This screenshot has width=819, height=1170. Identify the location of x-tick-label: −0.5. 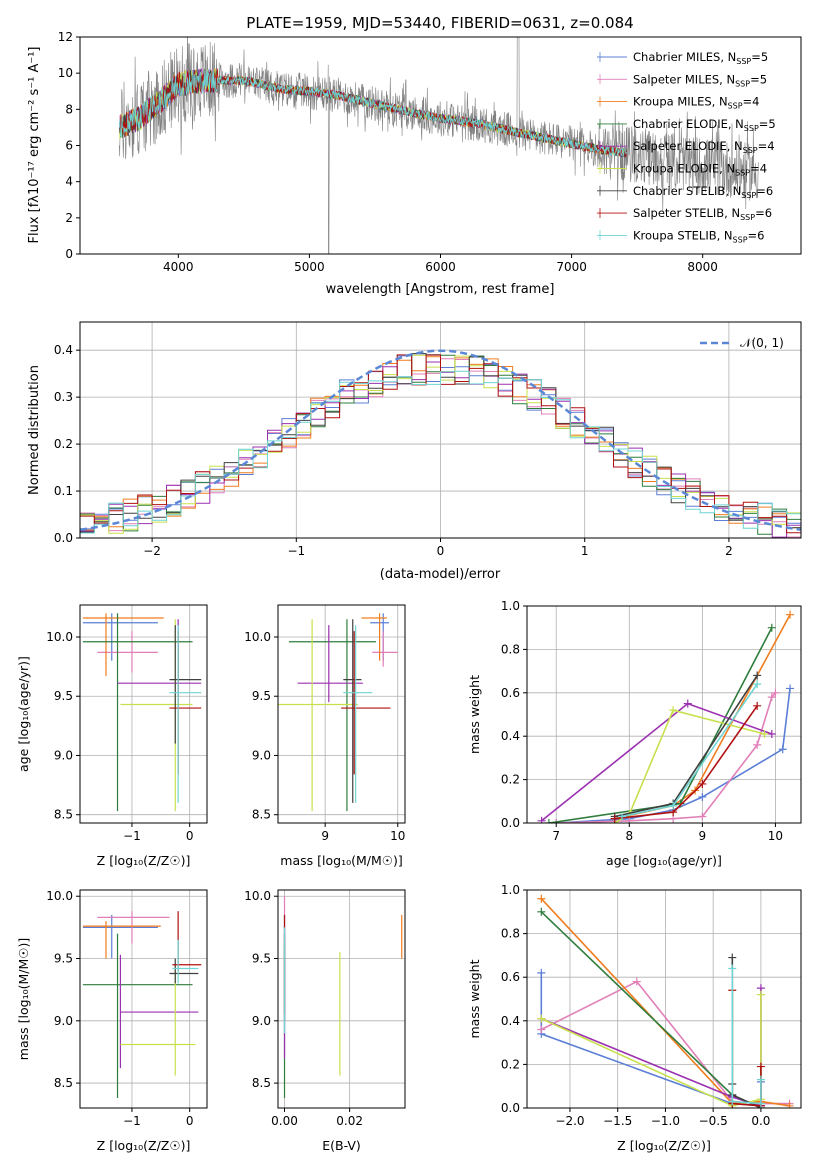
(713, 1121).